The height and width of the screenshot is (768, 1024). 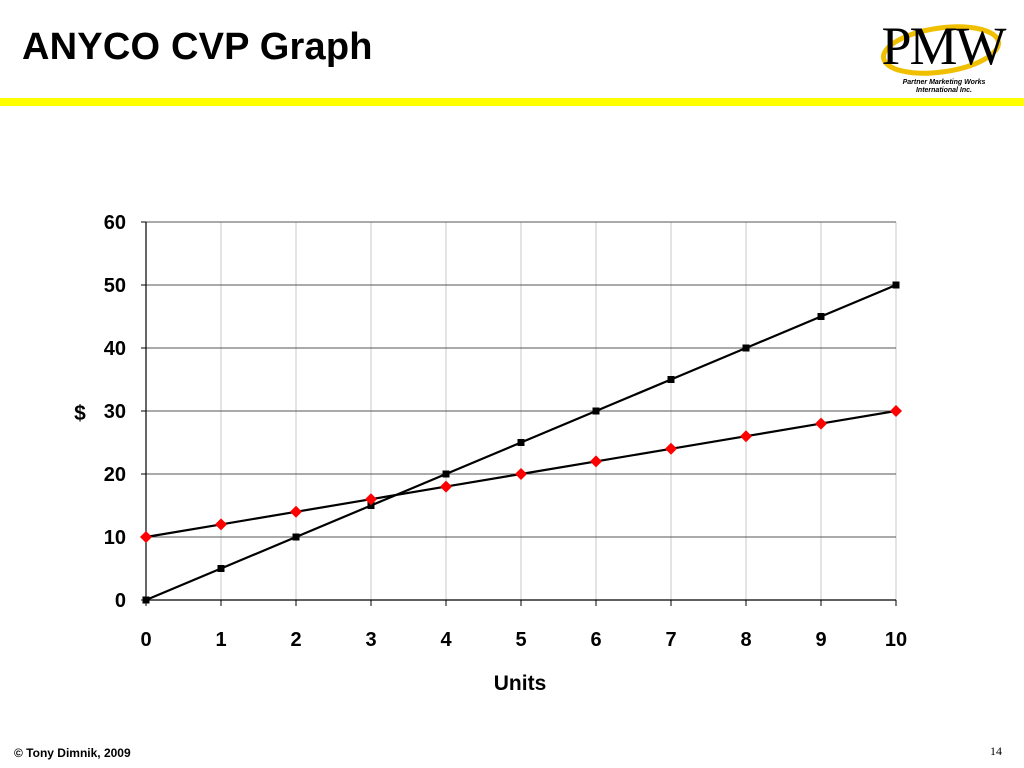 I want to click on x-tick-label: 1, so click(x=220, y=640).